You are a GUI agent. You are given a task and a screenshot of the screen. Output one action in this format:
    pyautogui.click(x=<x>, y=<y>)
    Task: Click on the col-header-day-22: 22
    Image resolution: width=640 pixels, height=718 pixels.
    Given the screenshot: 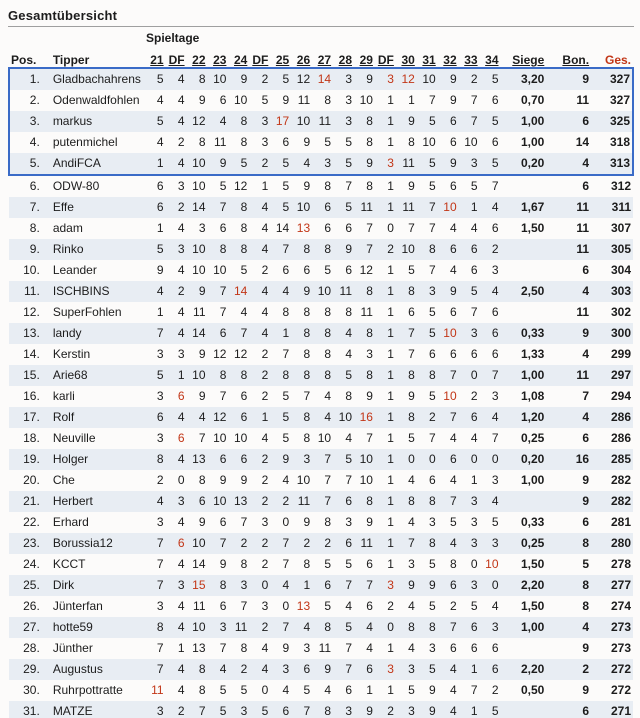 What is the action you would take?
    pyautogui.click(x=199, y=60)
    